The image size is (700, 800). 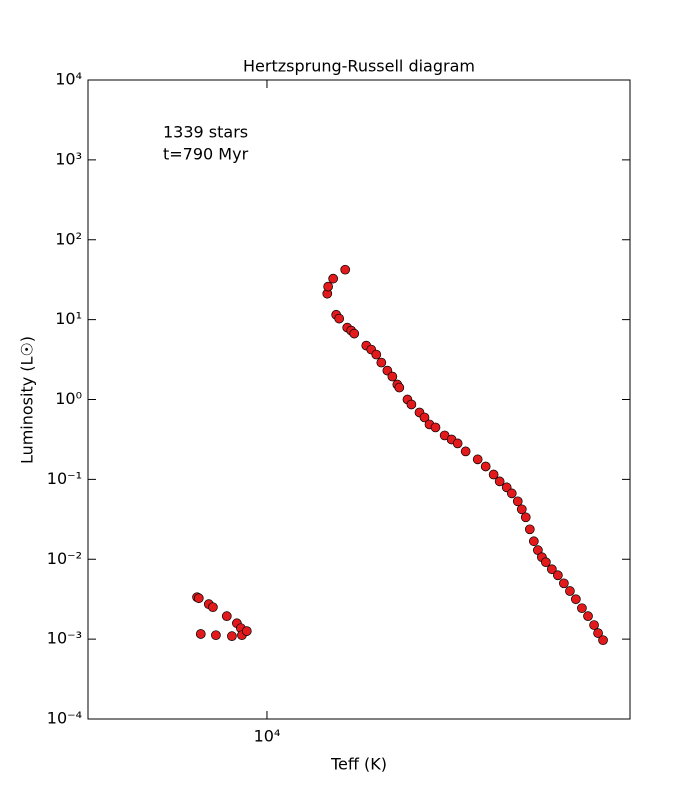 What do you see at coordinates (64, 478) in the screenshot?
I see `y-tick-label: 10⁻¹` at bounding box center [64, 478].